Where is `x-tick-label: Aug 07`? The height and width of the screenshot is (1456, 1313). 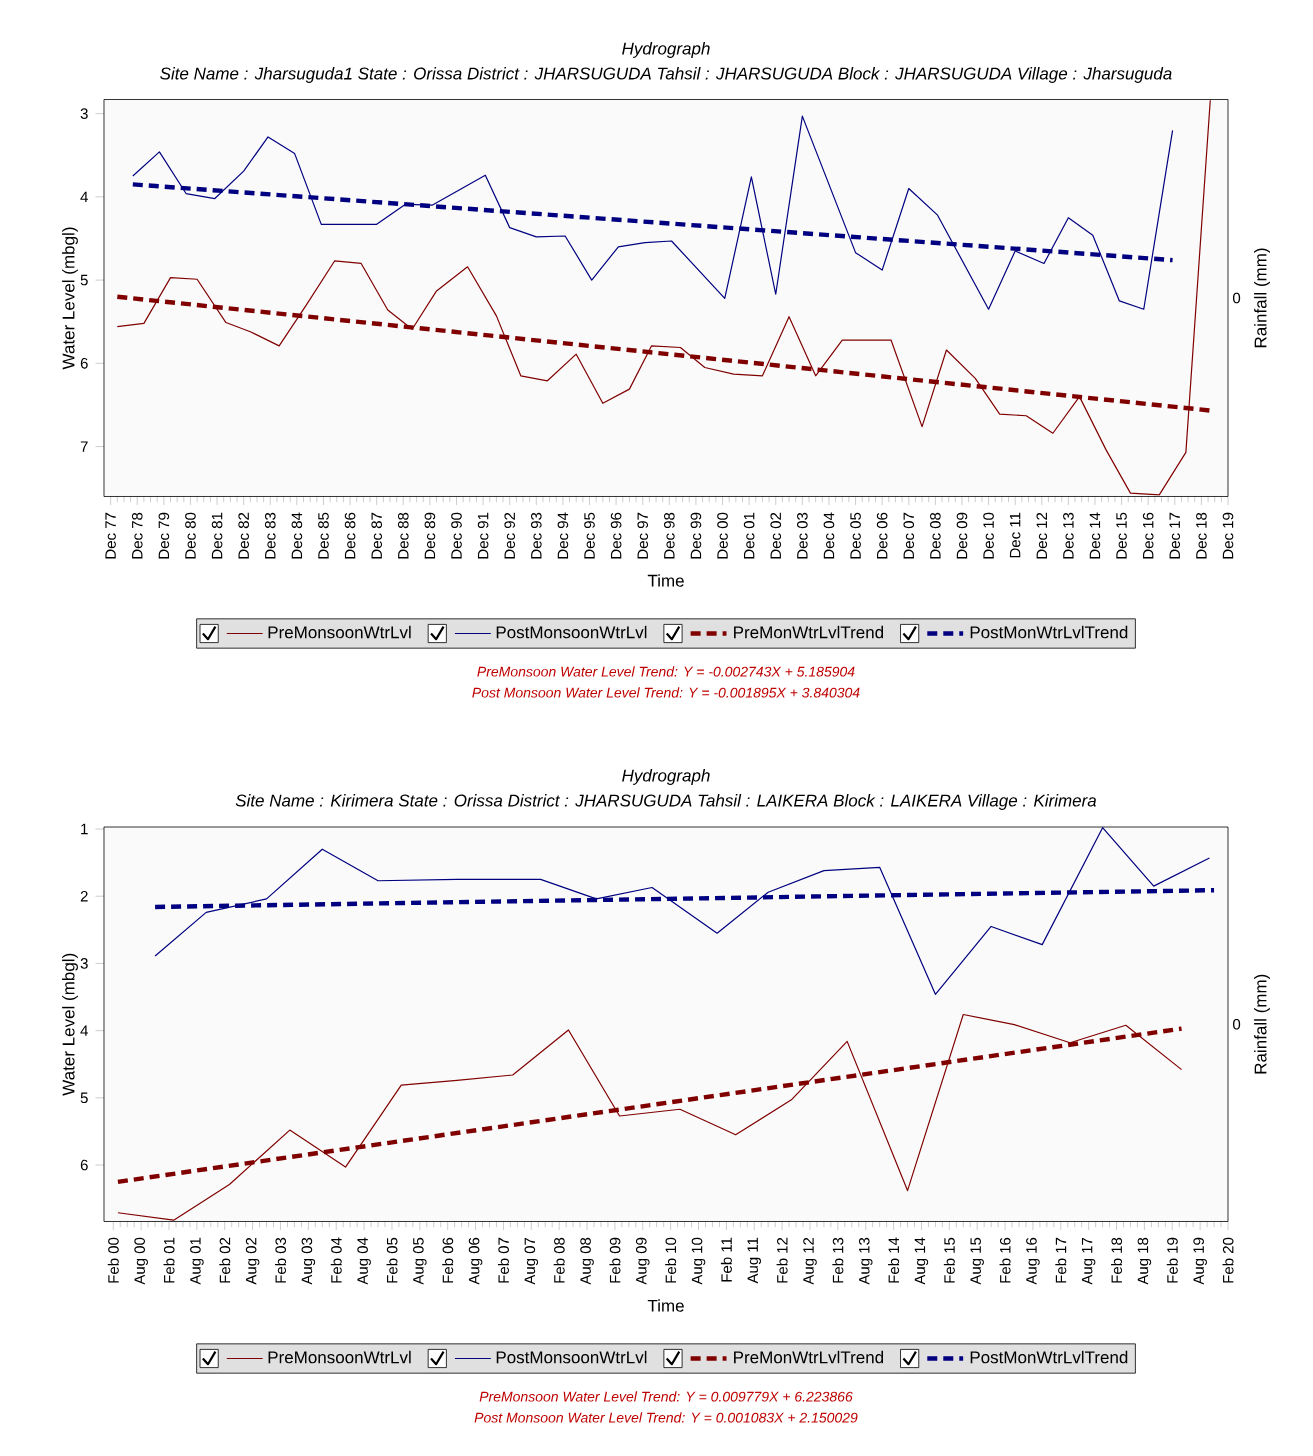 x-tick-label: Aug 07 is located at coordinates (531, 1261).